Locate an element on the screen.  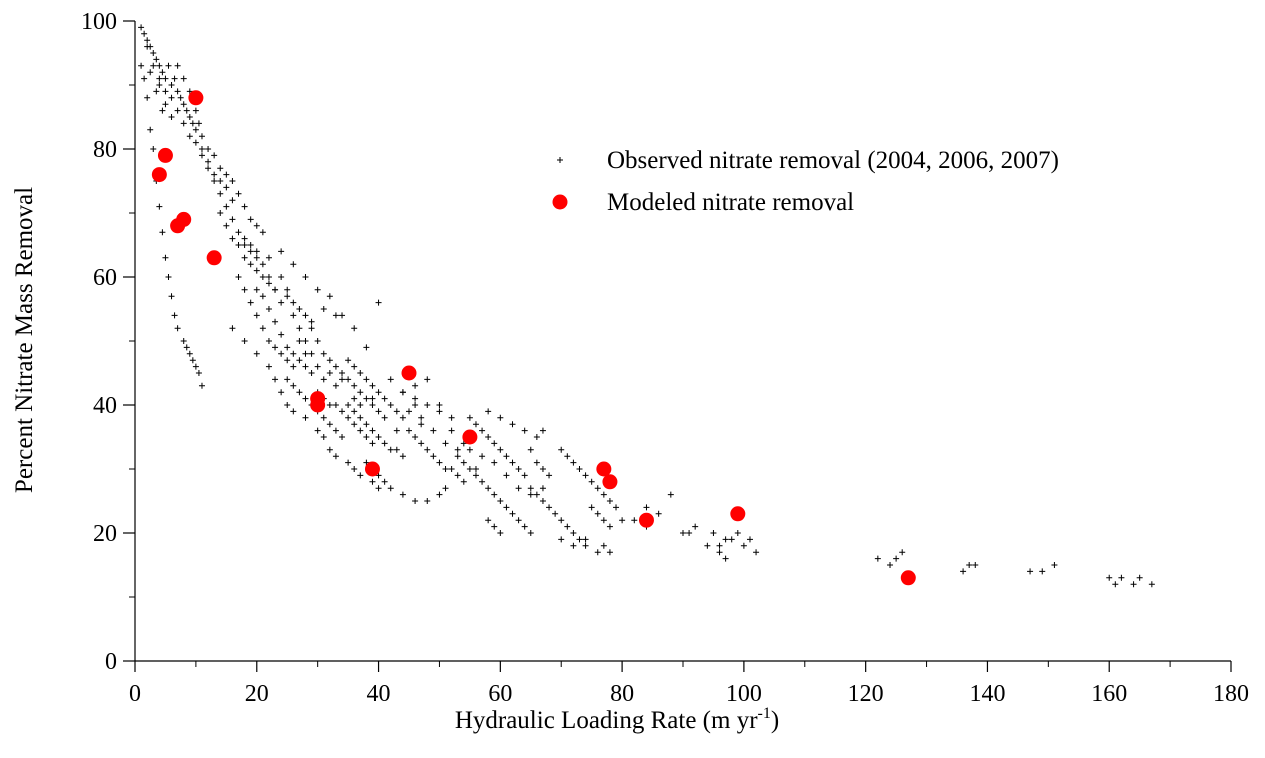
x-tick-label: 180 is located at coordinates (1231, 694).